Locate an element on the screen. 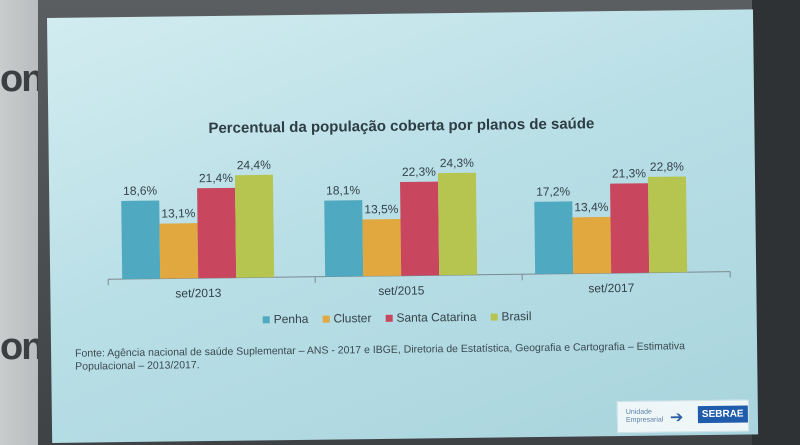 The height and width of the screenshot is (445, 800). data-label: 13,4% is located at coordinates (591, 207).